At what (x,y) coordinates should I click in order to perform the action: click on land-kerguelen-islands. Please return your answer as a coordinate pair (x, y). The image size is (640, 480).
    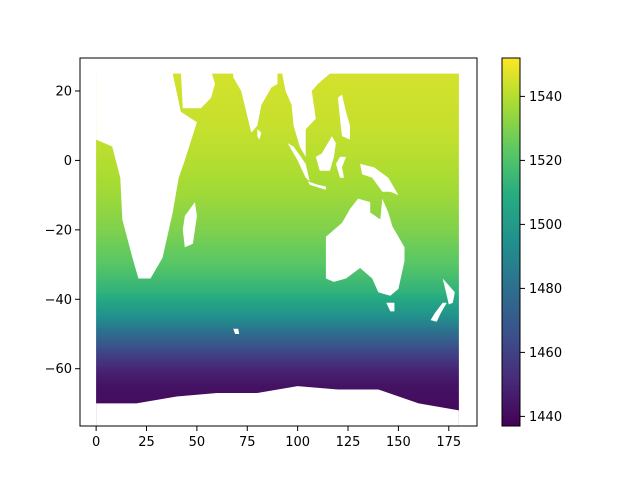
    Looking at the image, I should click on (236, 331).